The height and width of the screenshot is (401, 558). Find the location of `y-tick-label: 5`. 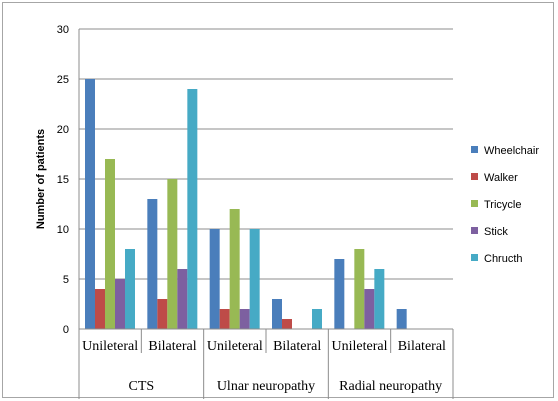

y-tick-label: 5 is located at coordinates (66, 280).